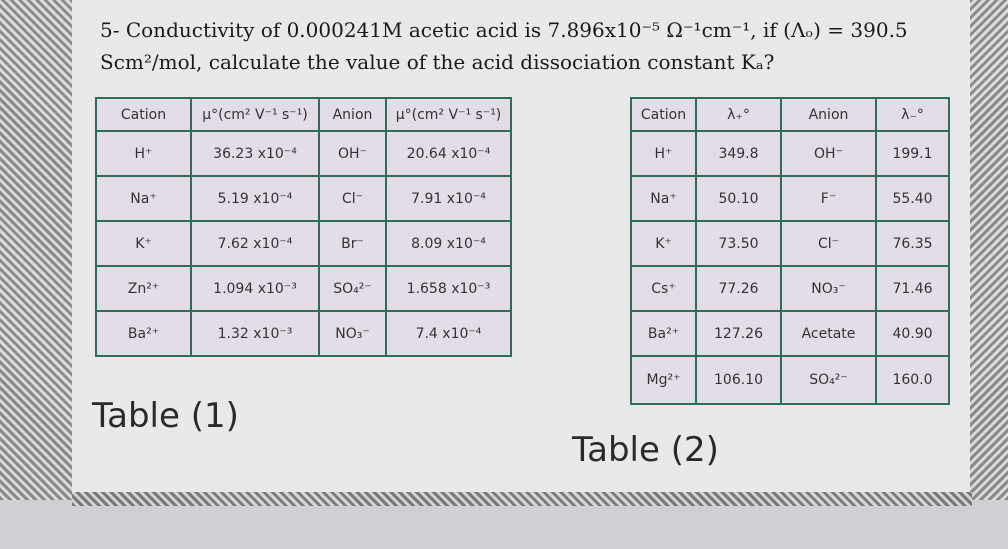 Image resolution: width=1008 pixels, height=549 pixels. What do you see at coordinates (828, 333) in the screenshot?
I see `table-cell: Acetate` at bounding box center [828, 333].